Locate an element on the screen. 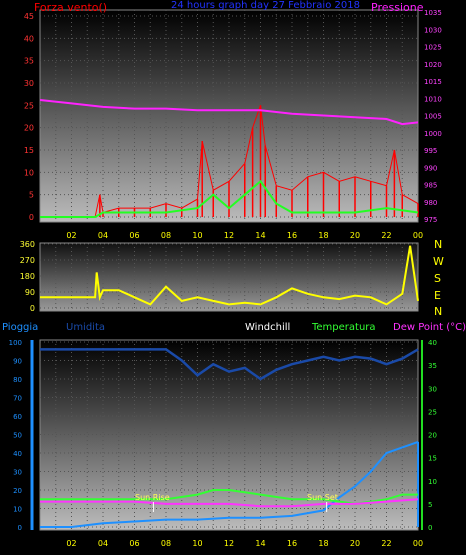  x-tick-label-wind: 18 is located at coordinates (323, 235).